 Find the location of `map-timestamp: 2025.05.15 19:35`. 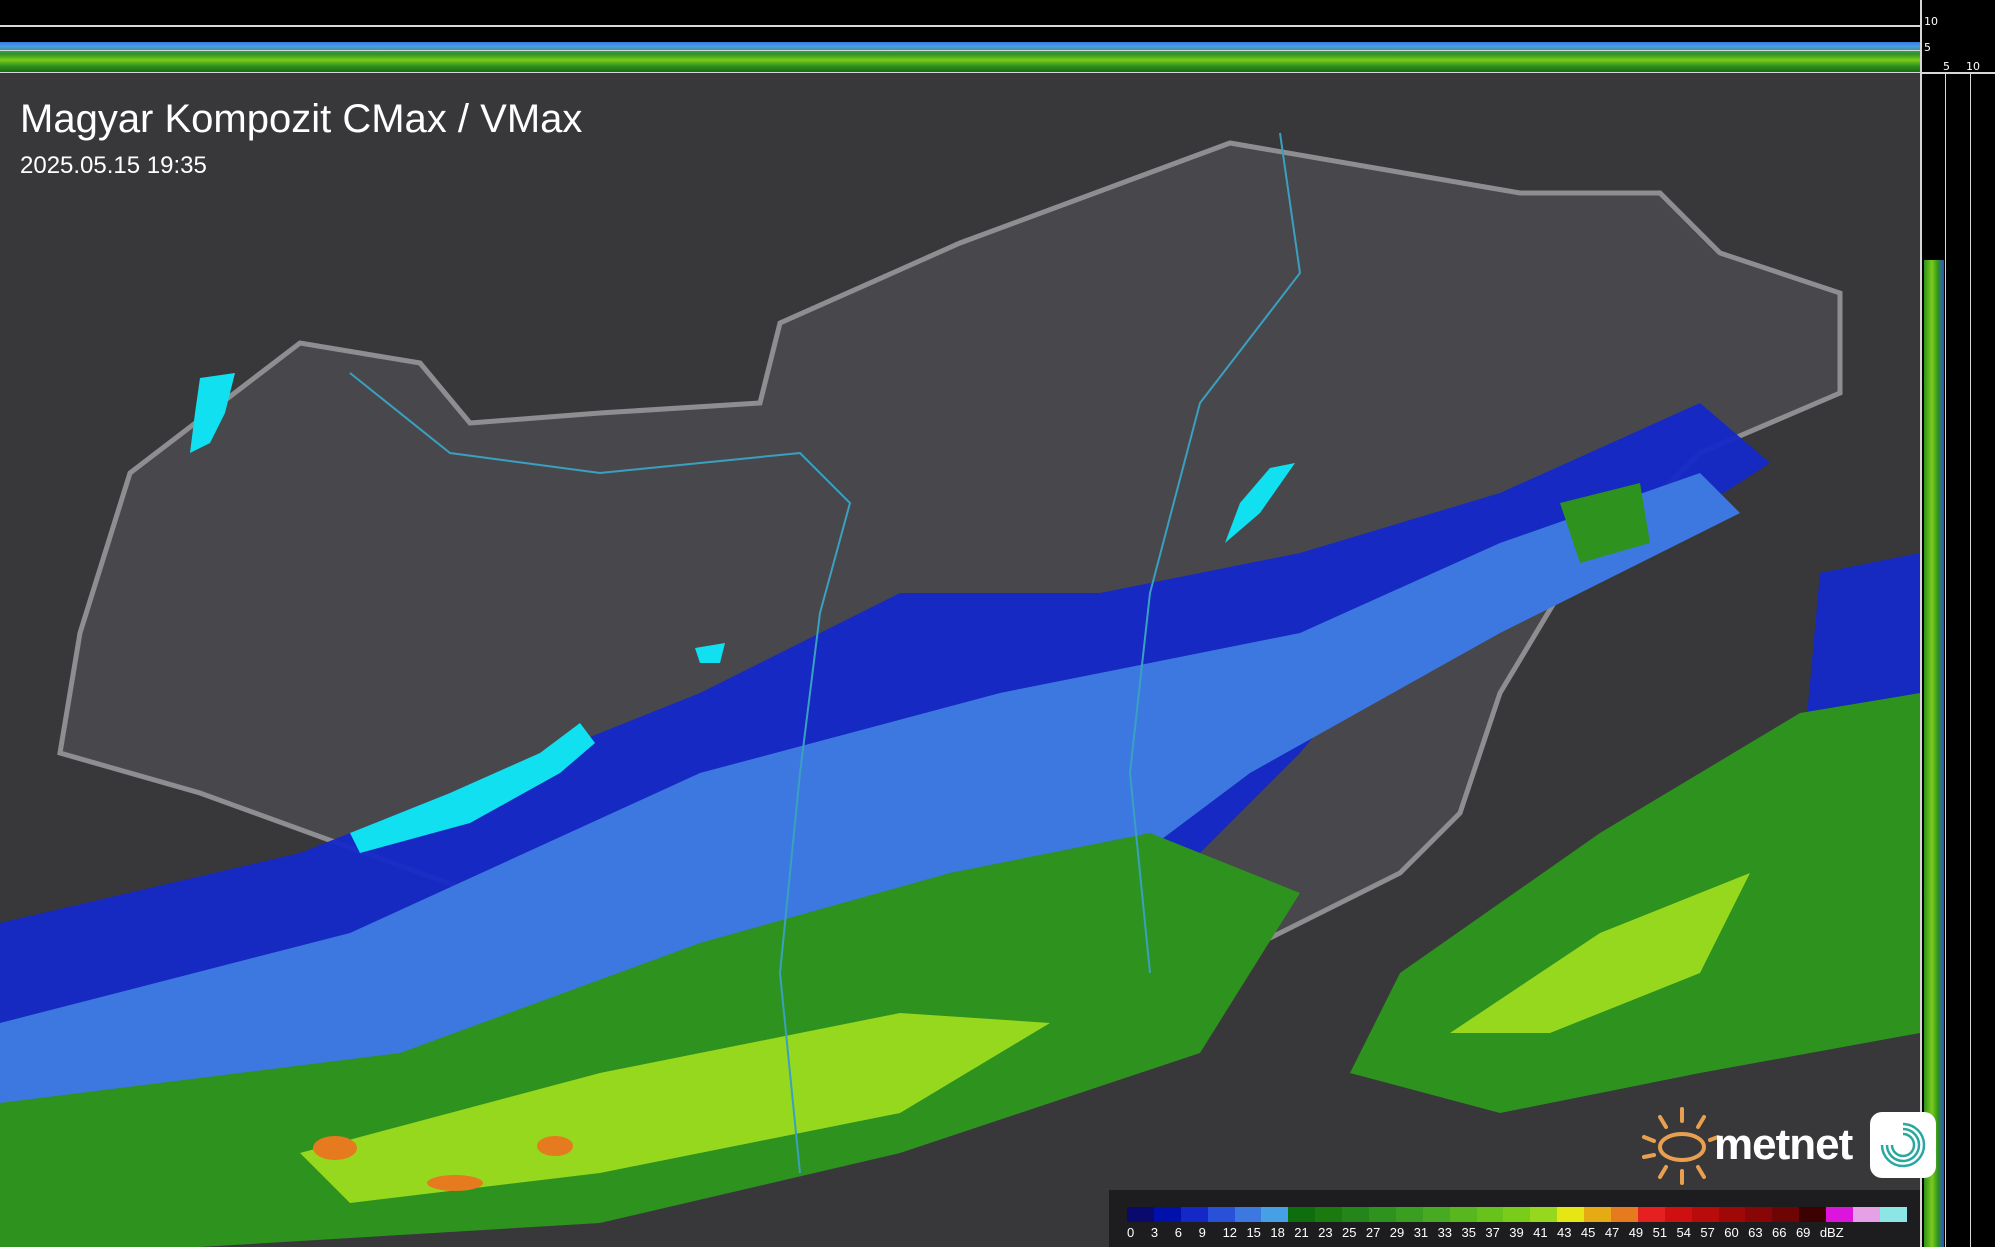

map-timestamp: 2025.05.15 19:35 is located at coordinates (113, 165).